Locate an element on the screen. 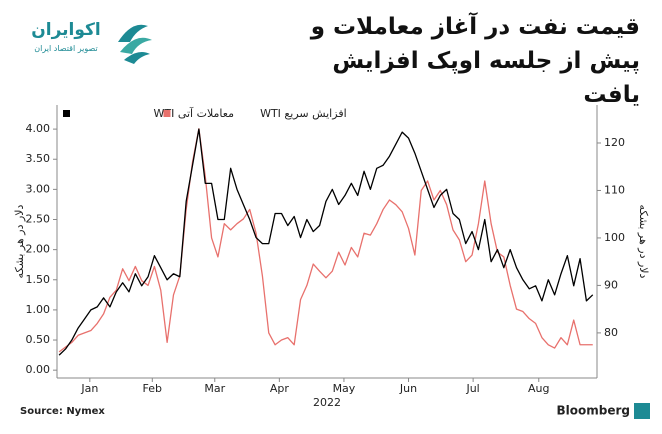  y-tick-label: 1.50 is located at coordinates (38, 279).